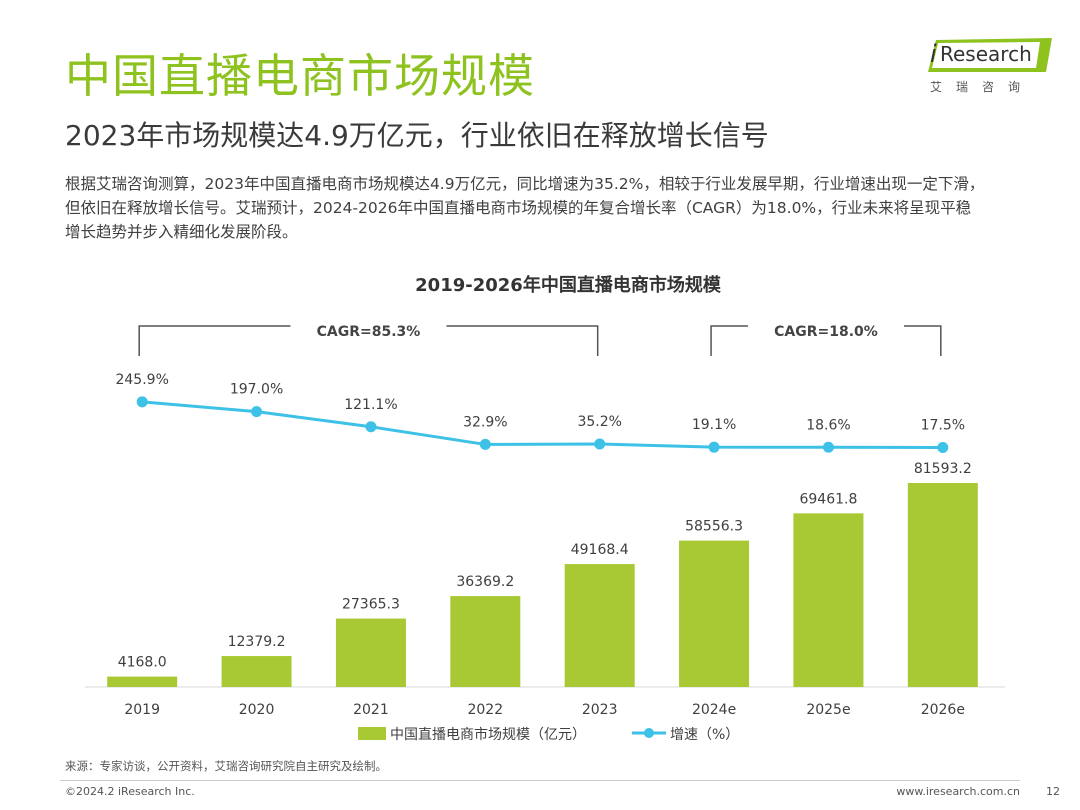  What do you see at coordinates (256, 390) in the screenshot?
I see `growth-label: 197.0%` at bounding box center [256, 390].